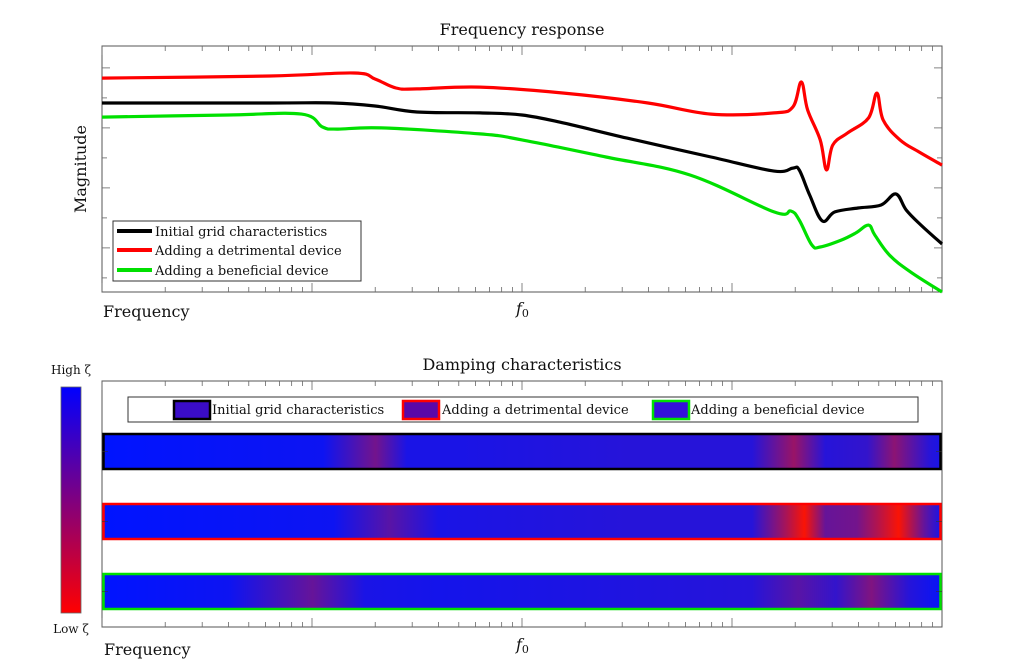 This screenshot has width=1014, height=667. I want to click on legend-label-beneficial: Adding a beneficial device, so click(241, 271).